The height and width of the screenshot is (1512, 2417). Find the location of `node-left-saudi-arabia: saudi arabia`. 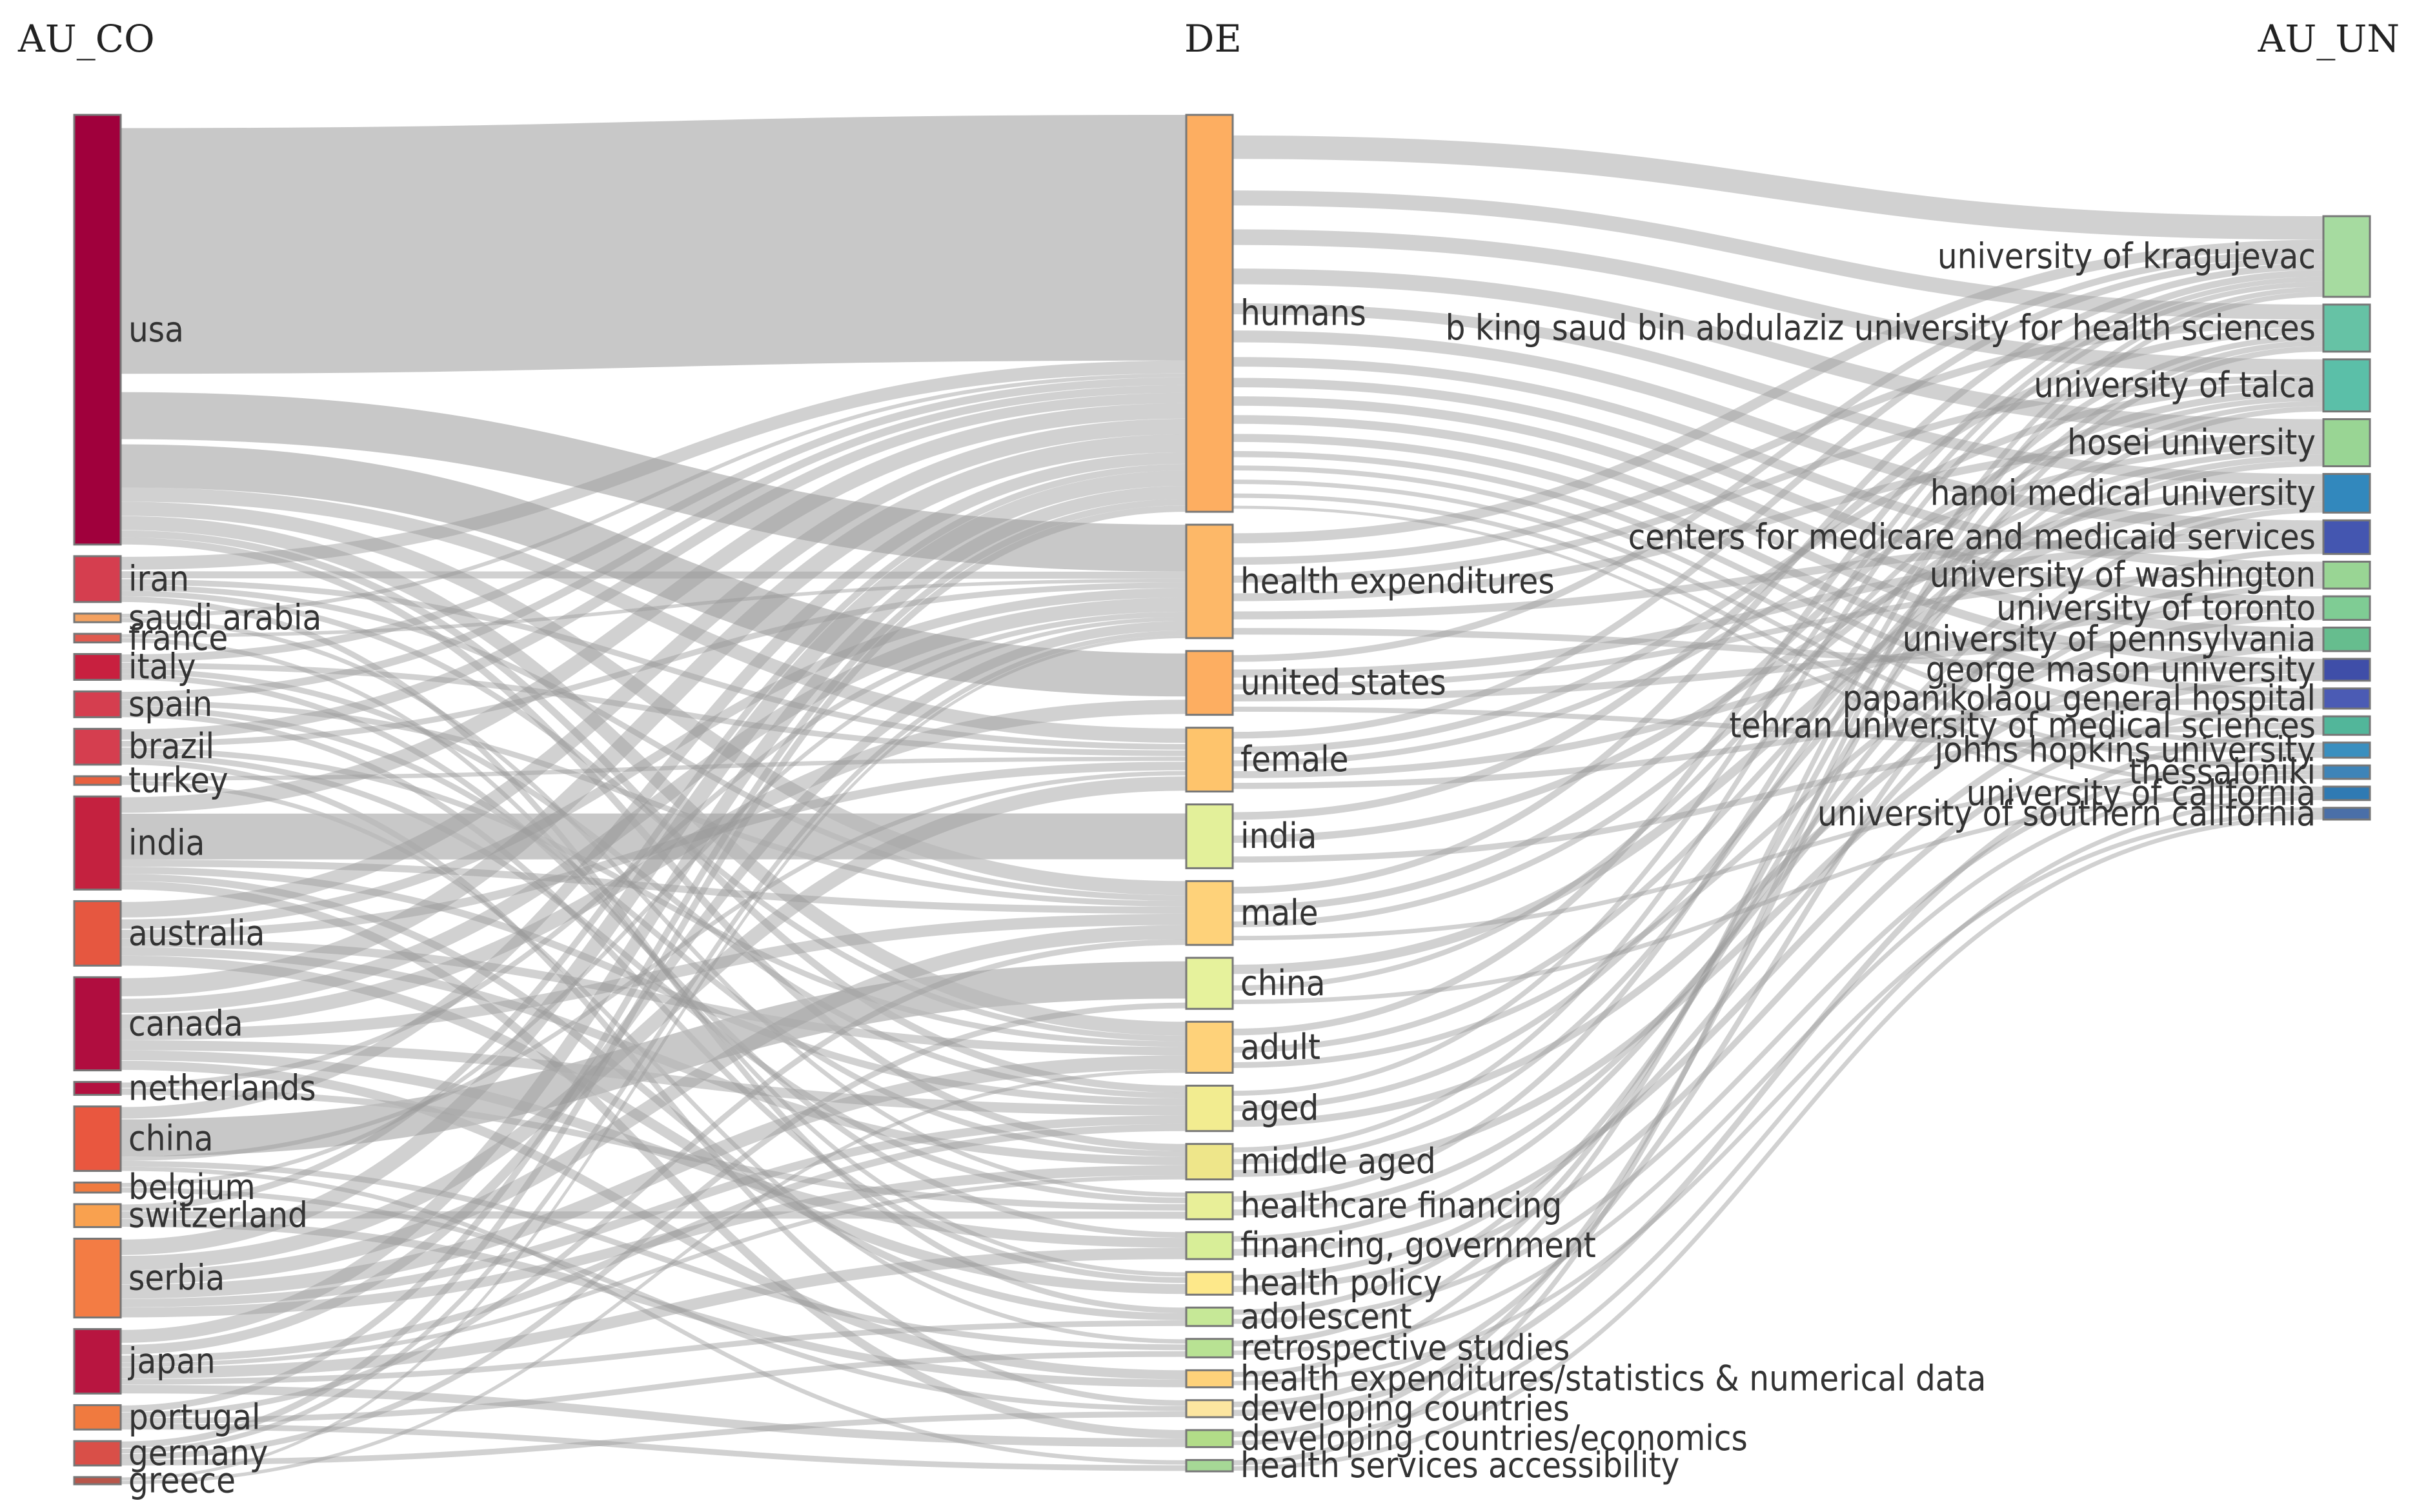

node-left-saudi-arabia: saudi arabia is located at coordinates (197, 618).